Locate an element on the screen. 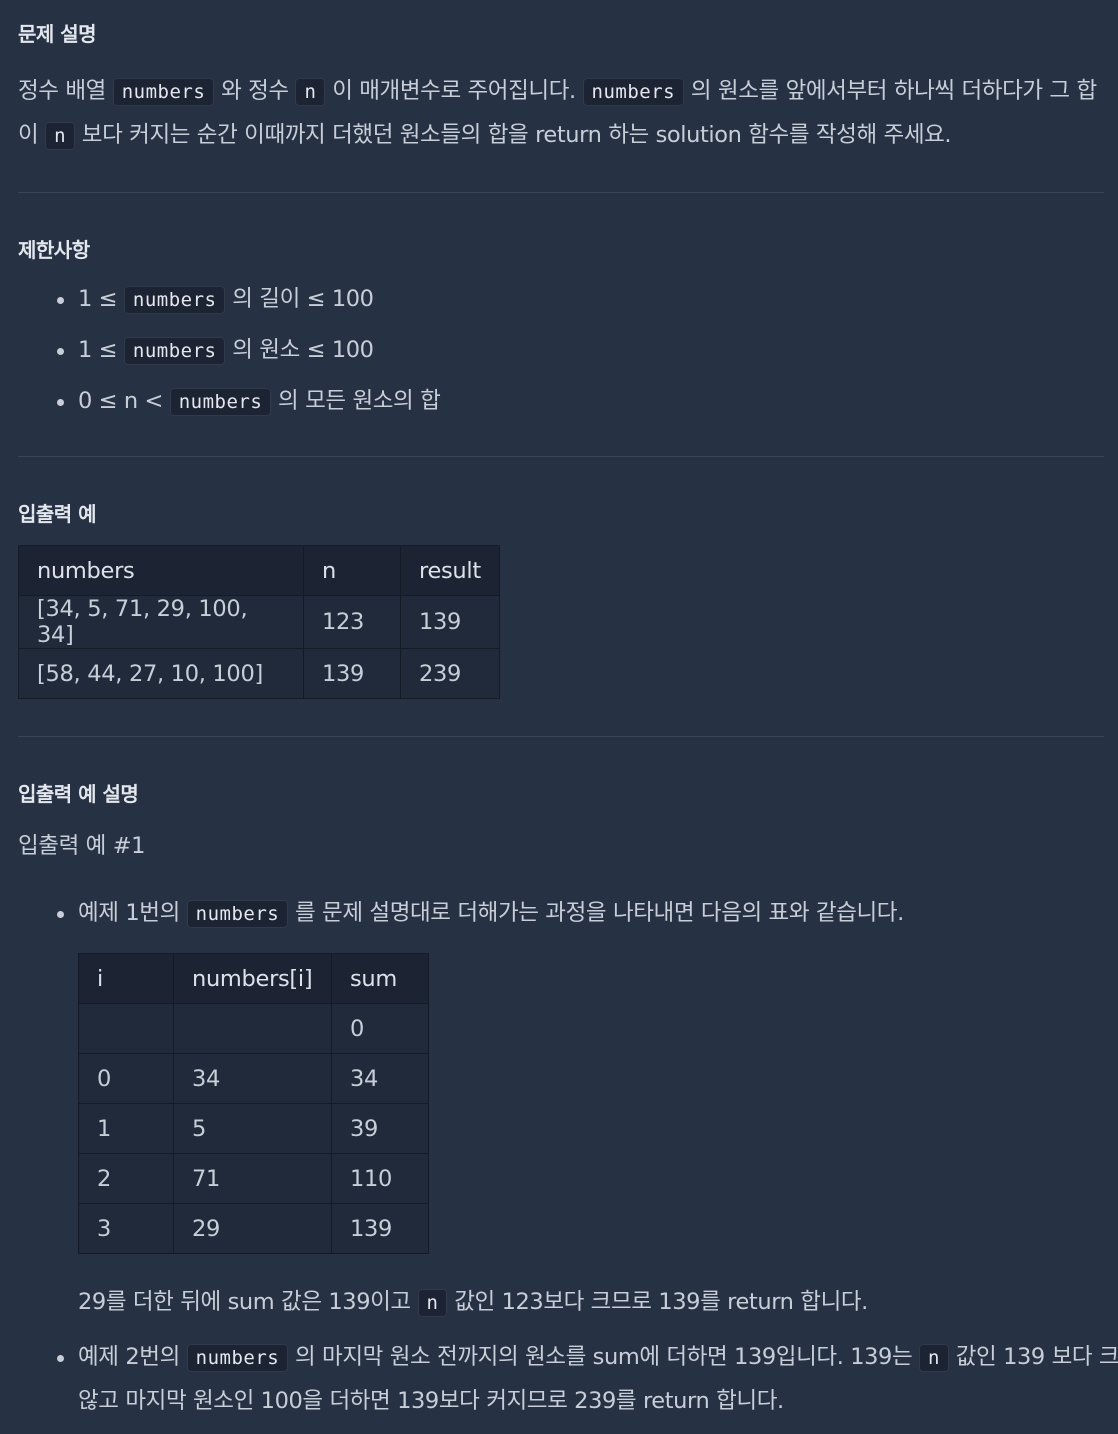 The height and width of the screenshot is (1434, 1118). example-subtitle: 입출력 예 #1 is located at coordinates (82, 846).